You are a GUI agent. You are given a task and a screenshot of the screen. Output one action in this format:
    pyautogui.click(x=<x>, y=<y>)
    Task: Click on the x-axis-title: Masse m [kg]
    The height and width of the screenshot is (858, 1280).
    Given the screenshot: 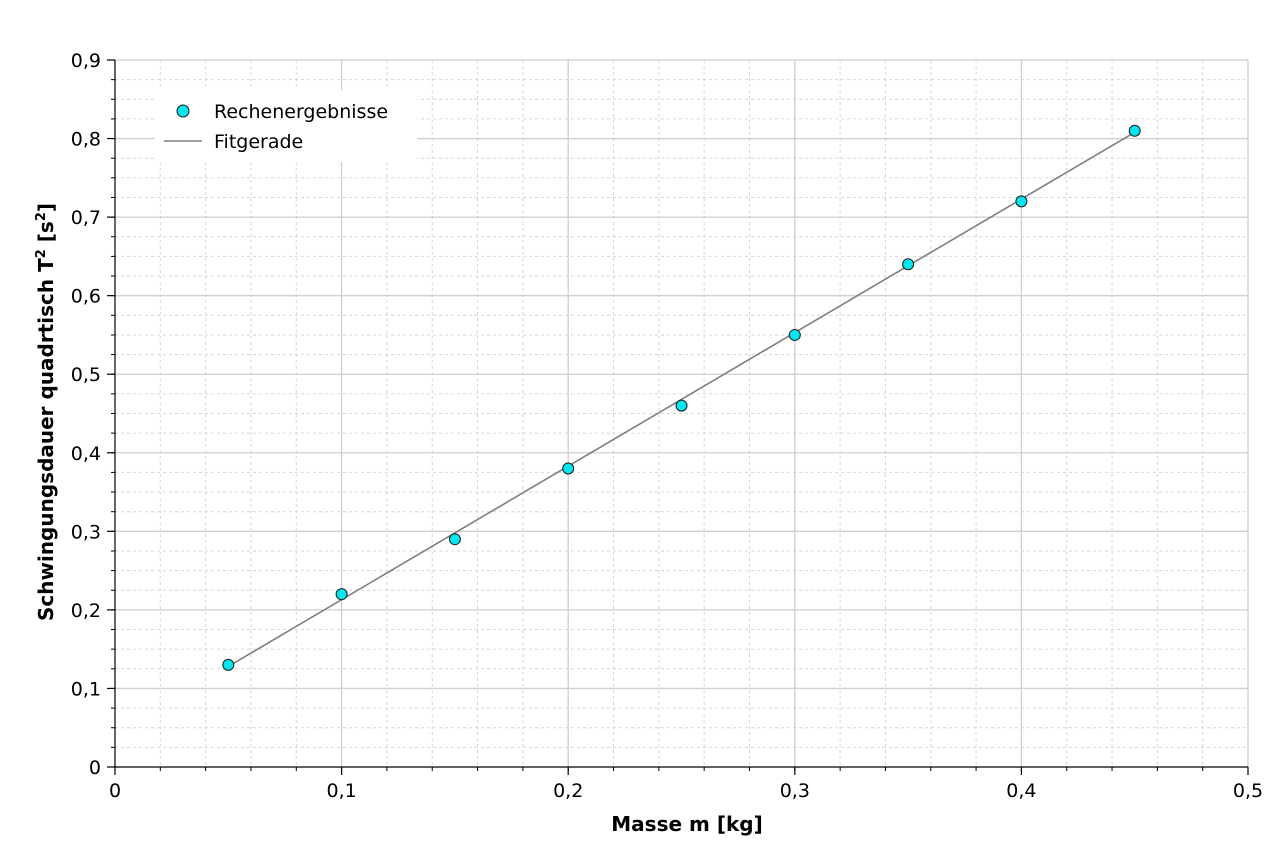 What is the action you would take?
    pyautogui.click(x=686, y=824)
    